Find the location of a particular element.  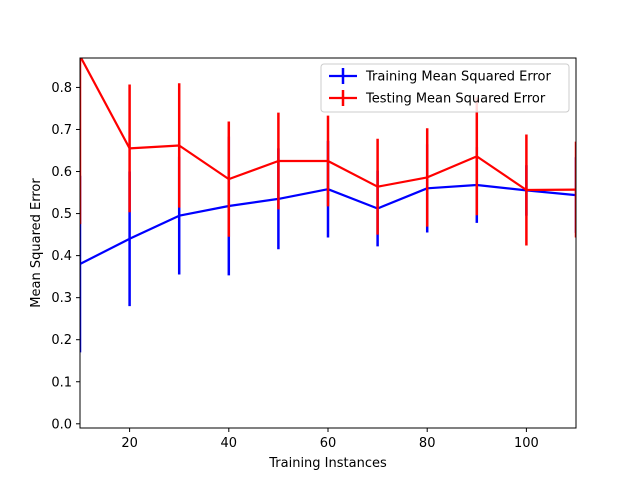

y-tick-label: 0.8 is located at coordinates (61, 88).